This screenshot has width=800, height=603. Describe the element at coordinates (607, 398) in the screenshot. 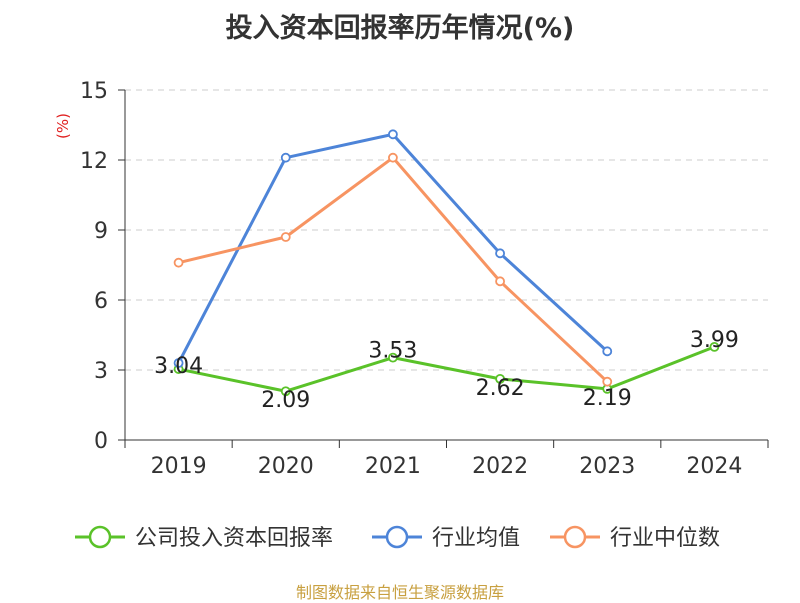

I see `data-label: 2.19` at that location.